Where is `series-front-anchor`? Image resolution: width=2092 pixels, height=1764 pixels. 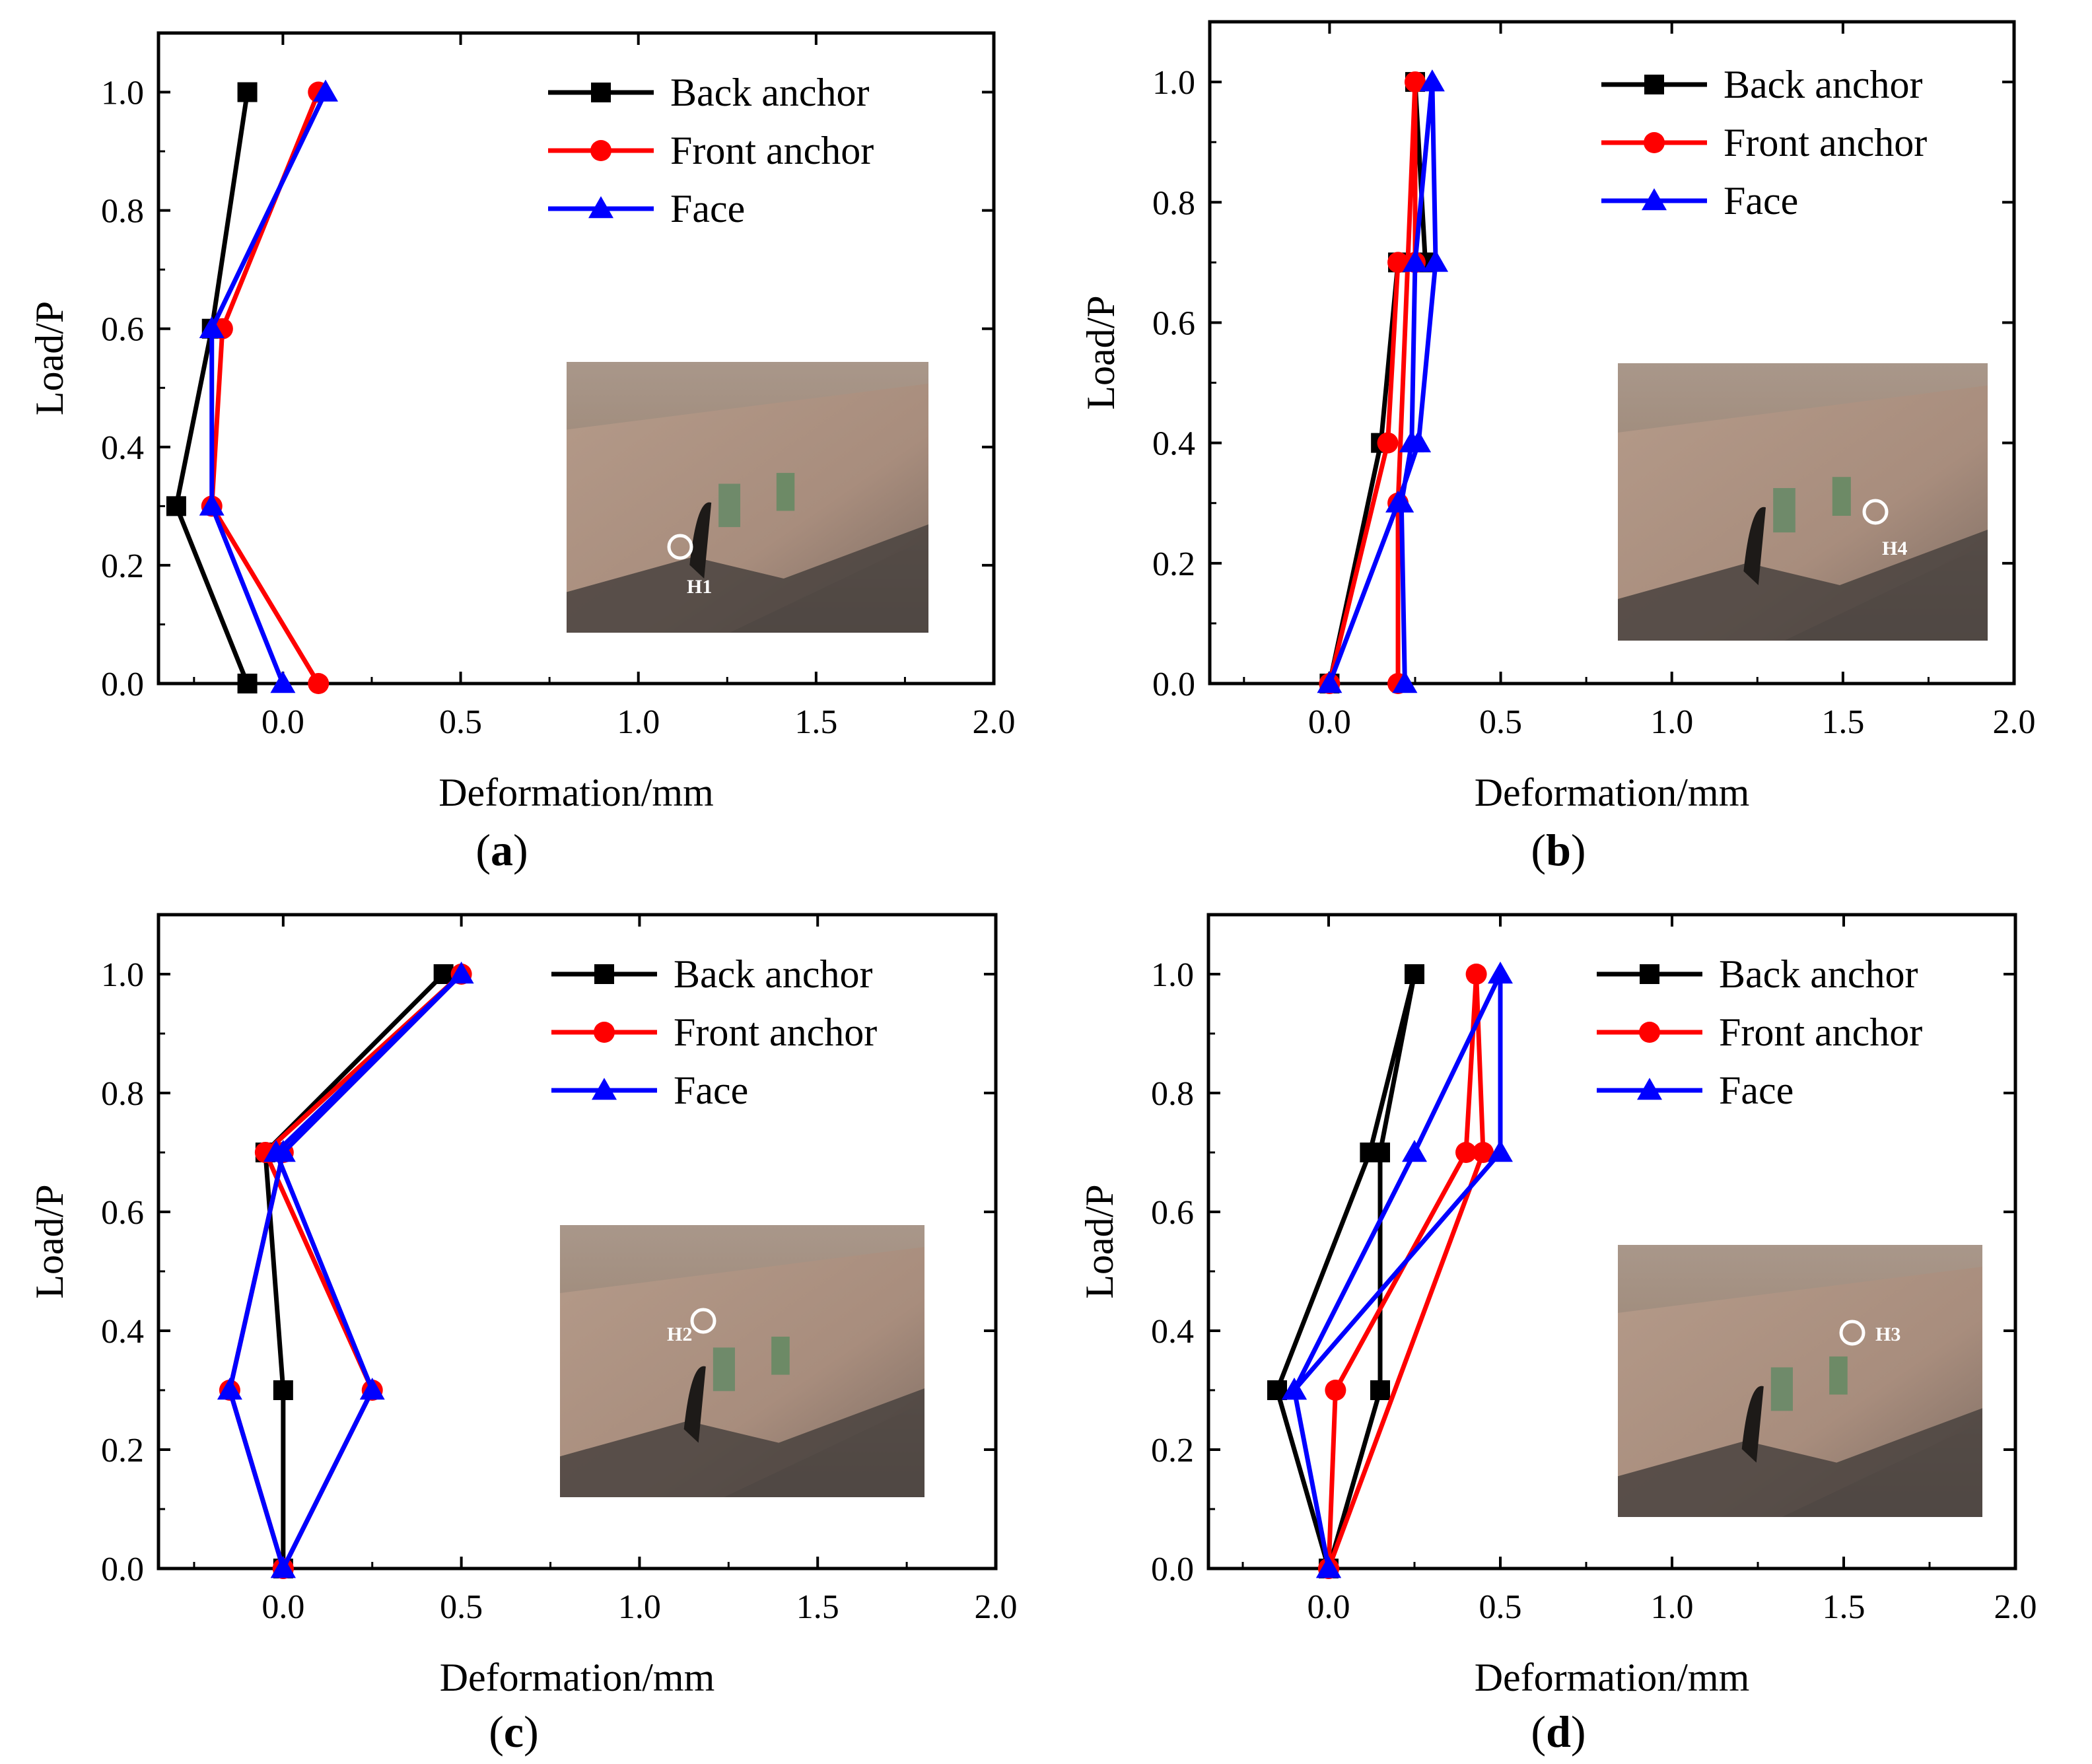 series-front-anchor is located at coordinates (265, 388).